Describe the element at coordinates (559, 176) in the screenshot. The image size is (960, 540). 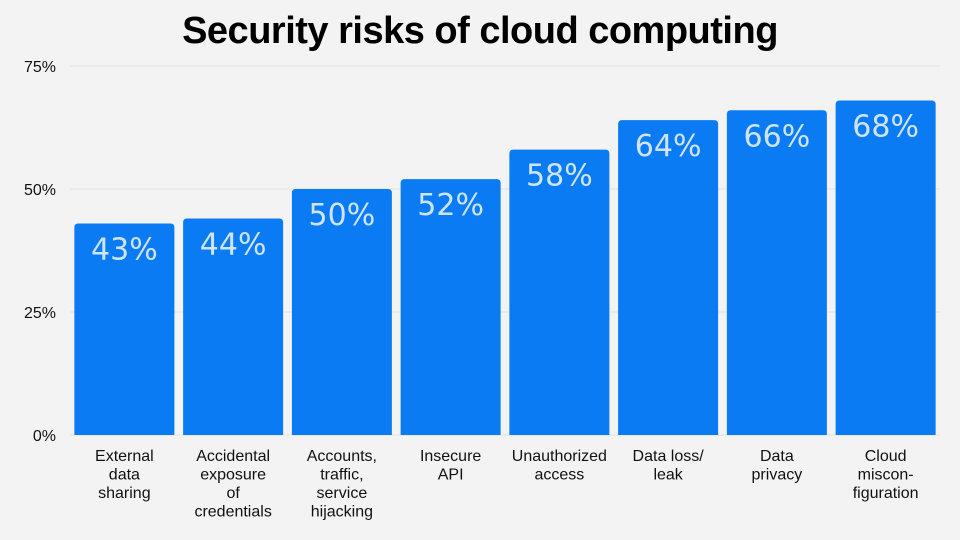
I see `data-label: 58%` at that location.